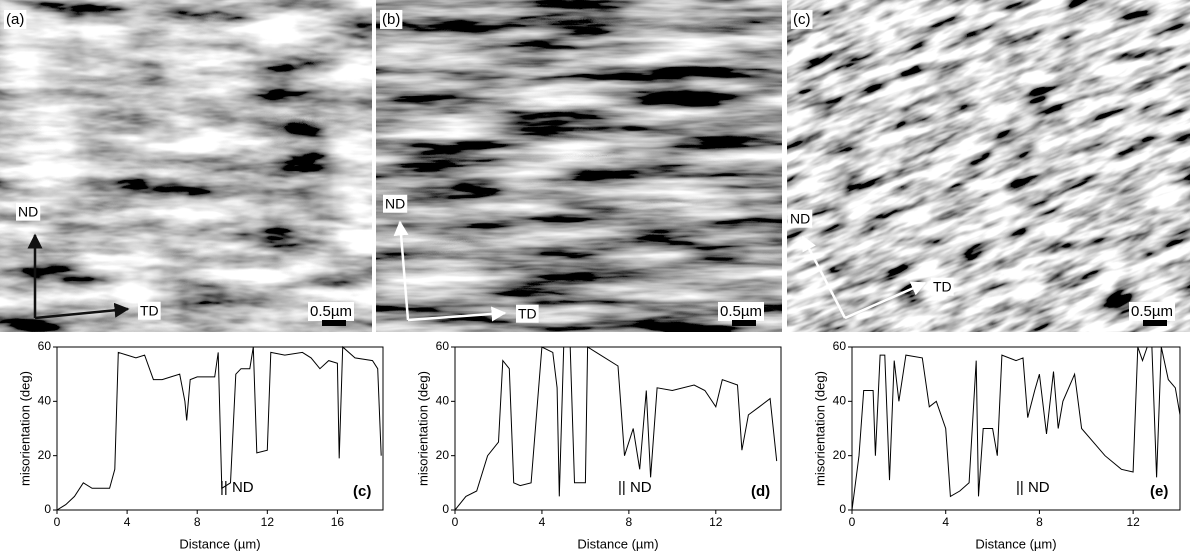 The image size is (1190, 559). I want to click on panel-label: (a), so click(15, 19).